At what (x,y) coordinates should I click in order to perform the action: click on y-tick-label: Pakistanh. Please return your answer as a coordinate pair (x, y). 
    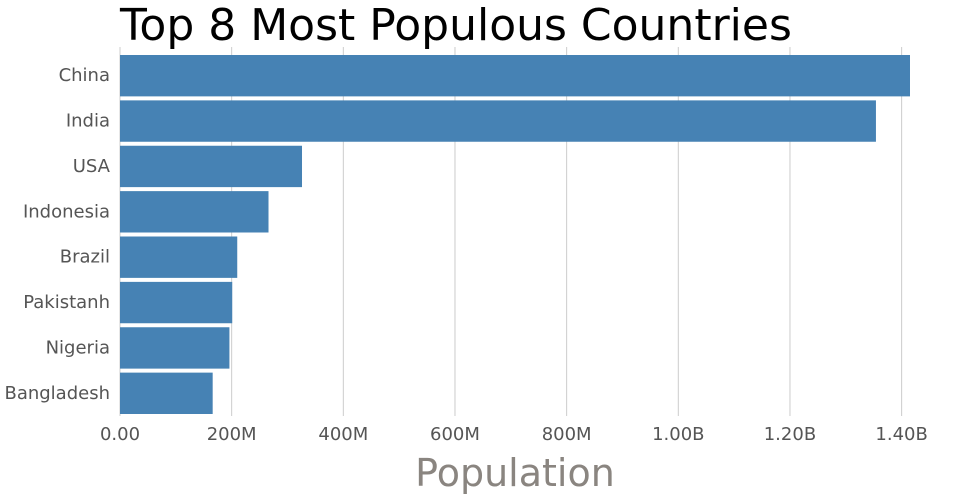
    Looking at the image, I should click on (66, 302).